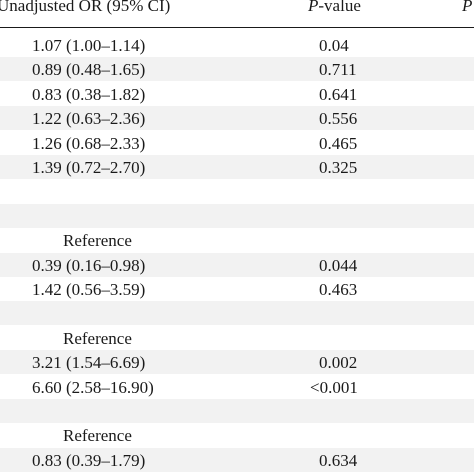 This screenshot has height=474, width=474. What do you see at coordinates (89, 363) in the screenshot?
I see `odds-ratio-cell: 3.21 (1.54–6.69)` at bounding box center [89, 363].